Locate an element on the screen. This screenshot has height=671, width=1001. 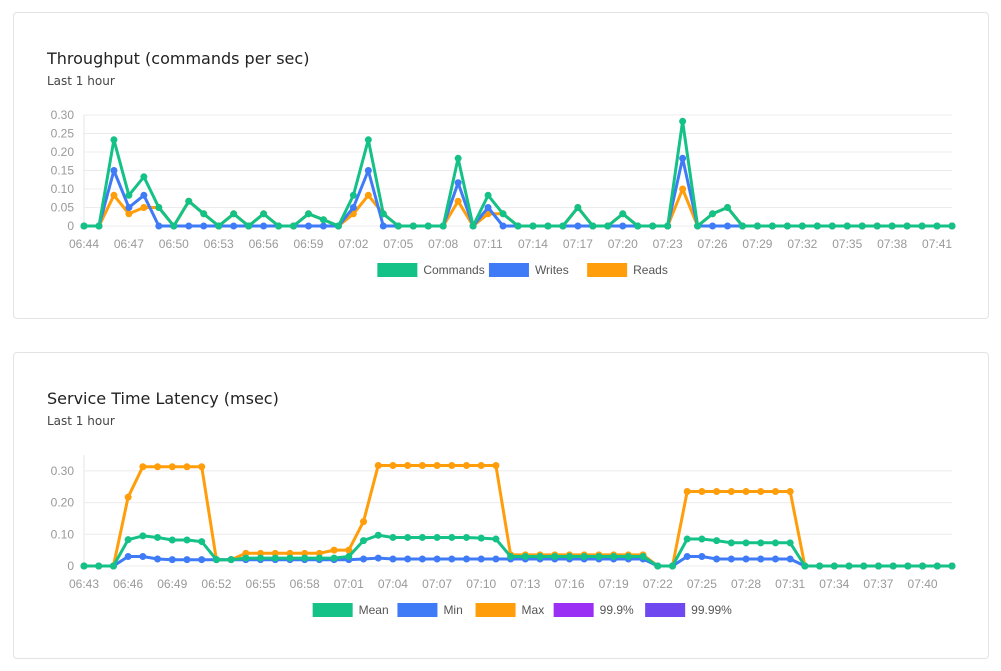
legend-item-reads: Reads is located at coordinates (650, 270).